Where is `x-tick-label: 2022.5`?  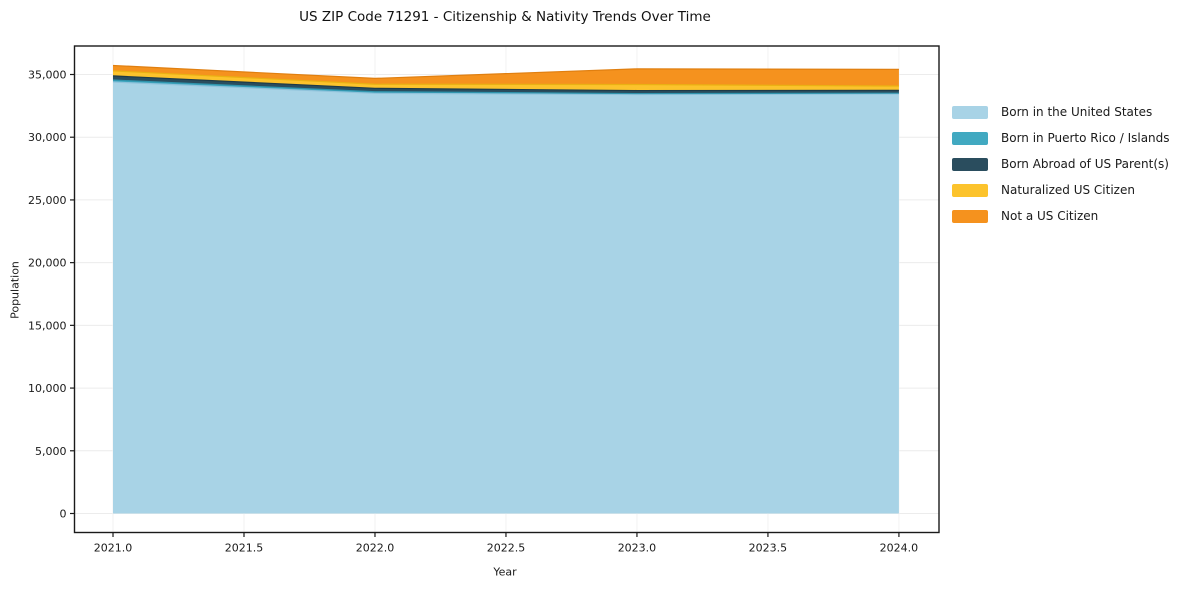 x-tick-label: 2022.5 is located at coordinates (506, 548).